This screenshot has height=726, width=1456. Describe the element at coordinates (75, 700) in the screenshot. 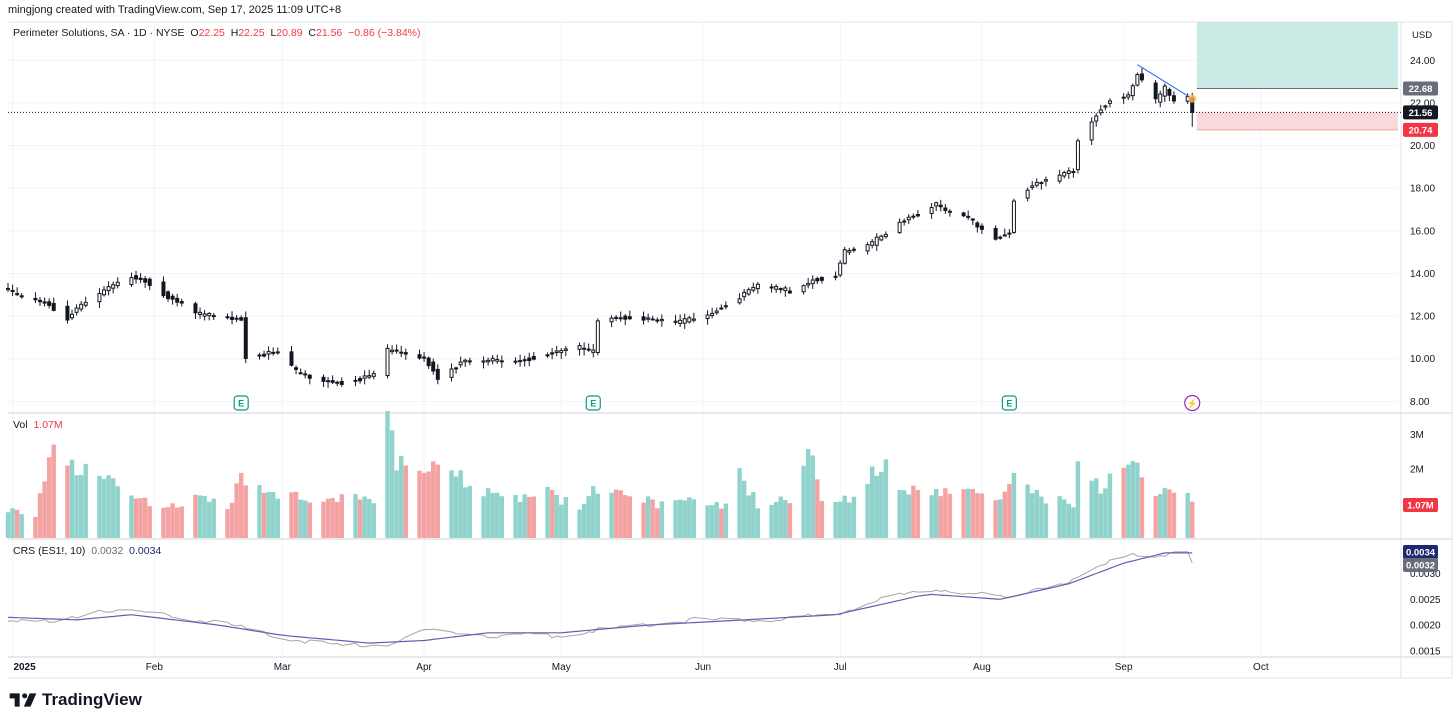

I see `tradingview-brand: TradingView` at that location.